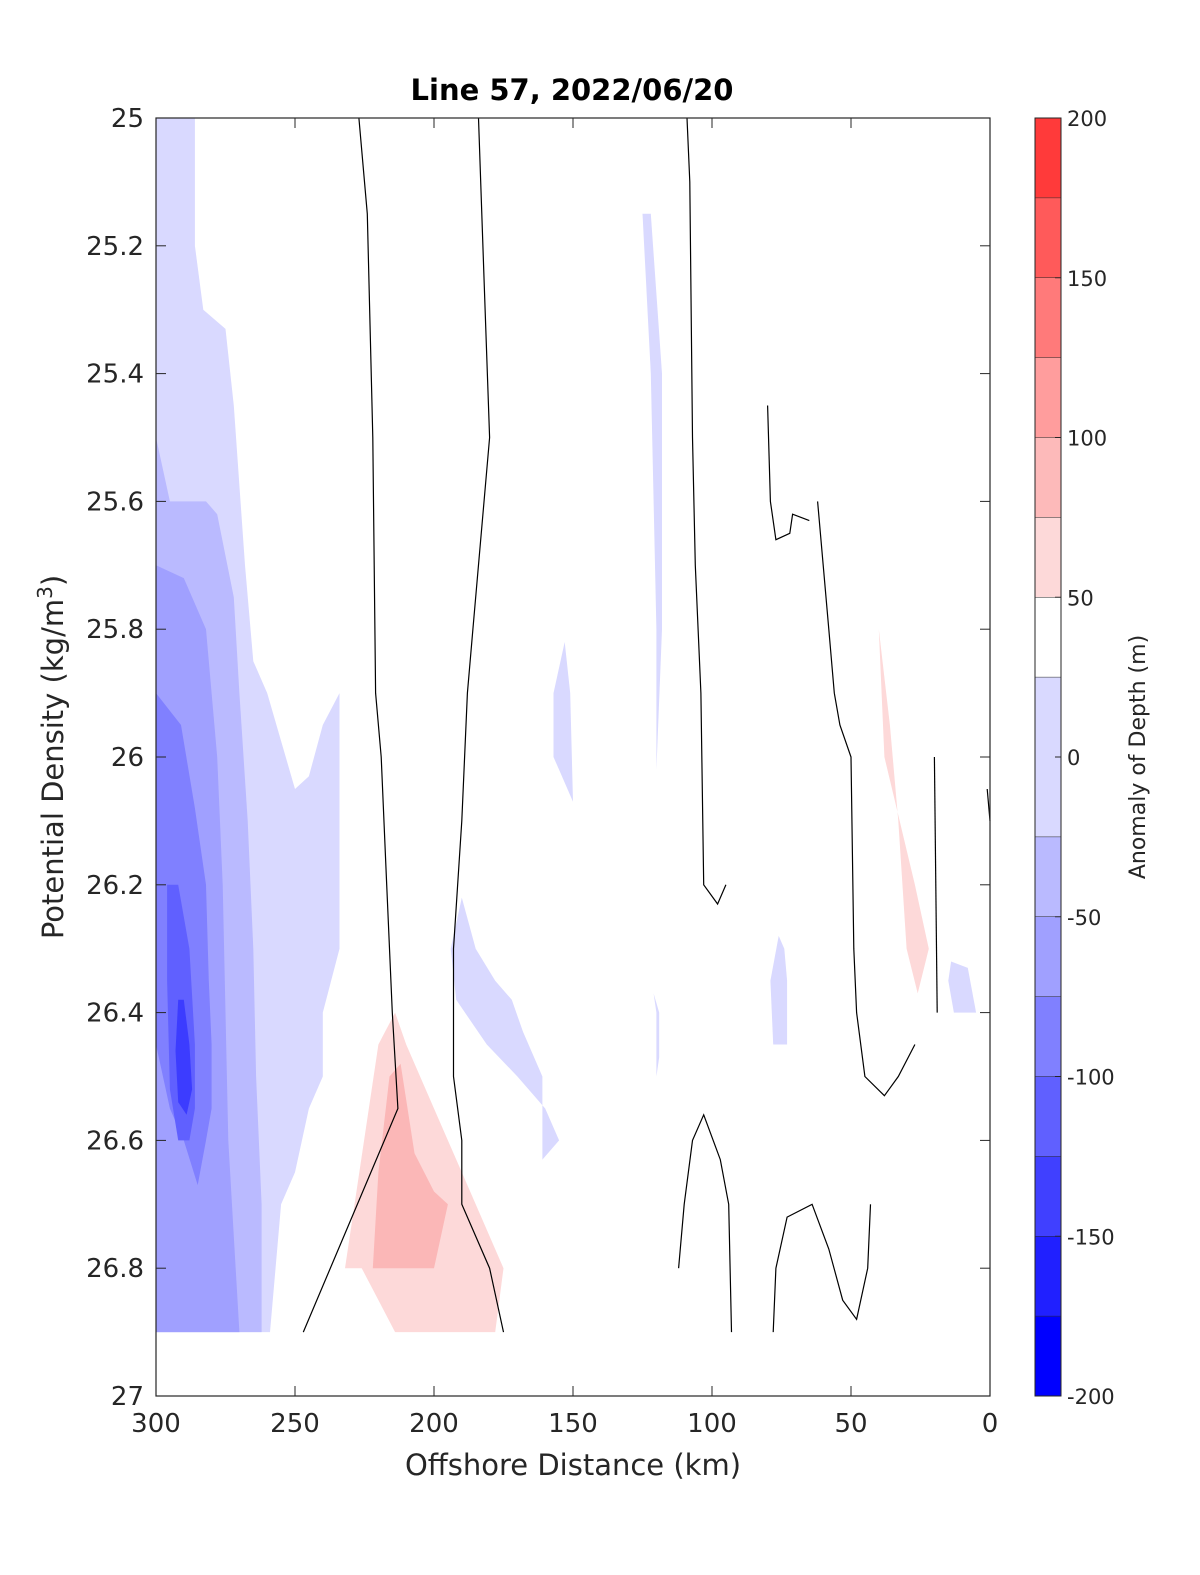  Describe the element at coordinates (127, 1397) in the screenshot. I see `y-tick-label: 27` at that location.